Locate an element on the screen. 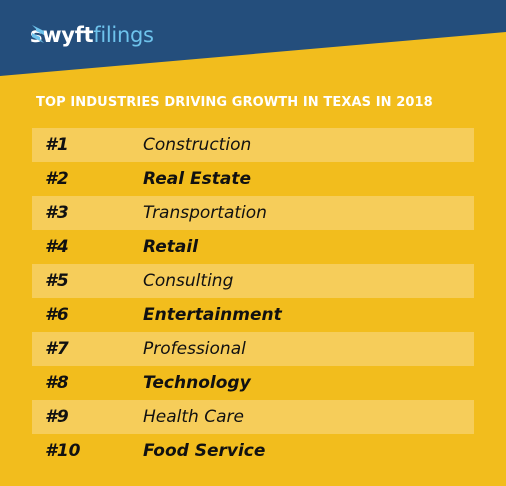  rank-label: #7 is located at coordinates (57, 349).